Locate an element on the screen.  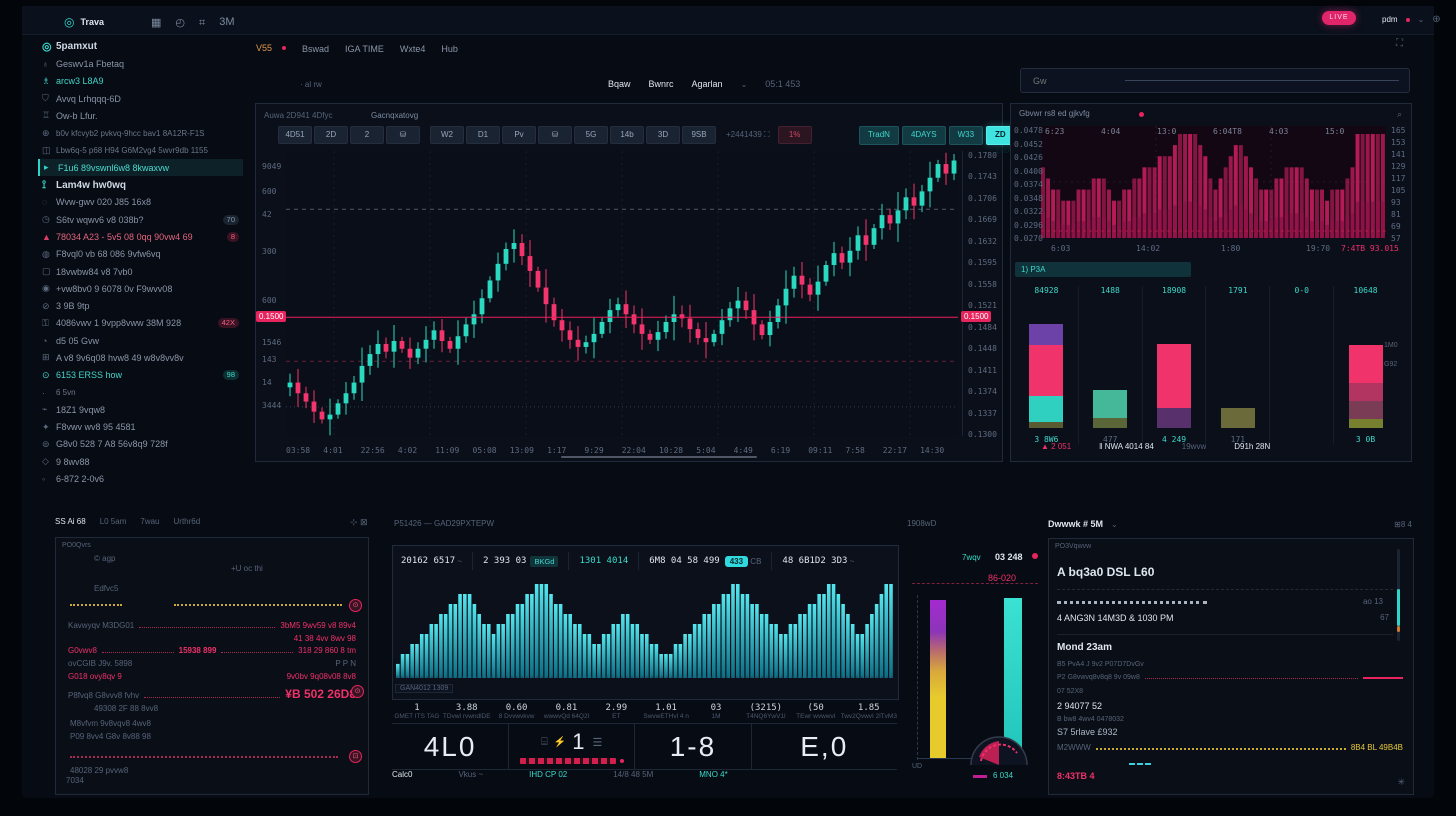
log-badge-3: ⊡ is located at coordinates (355, 756).